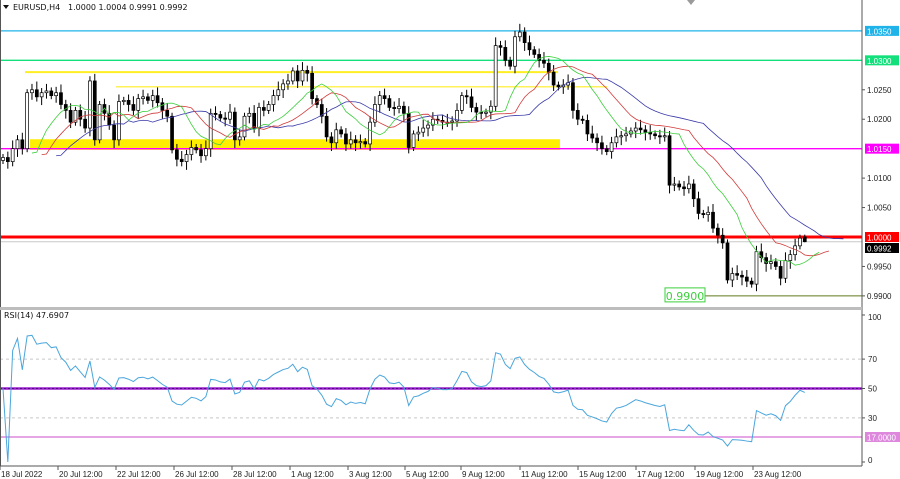  Describe the element at coordinates (685, 295) in the screenshot. I see `support-label-box` at that location.